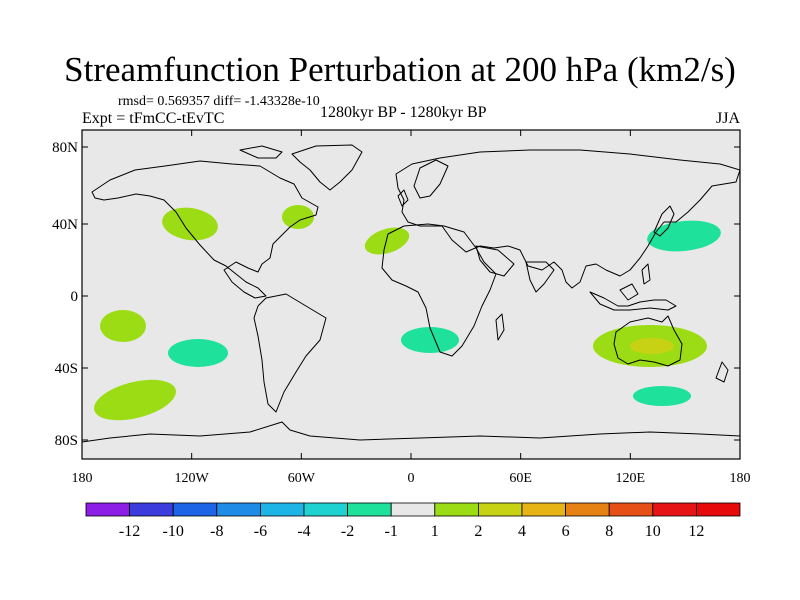 The image size is (800, 600). I want to click on colorbar-label: -6, so click(260, 531).